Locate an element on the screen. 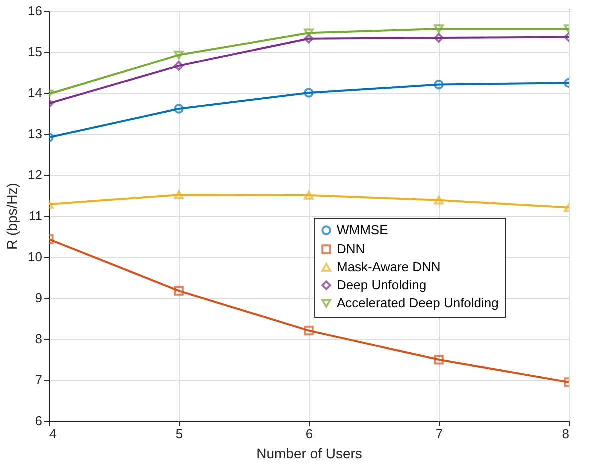 The image size is (590, 466). x-tick-label: 5 is located at coordinates (180, 434).